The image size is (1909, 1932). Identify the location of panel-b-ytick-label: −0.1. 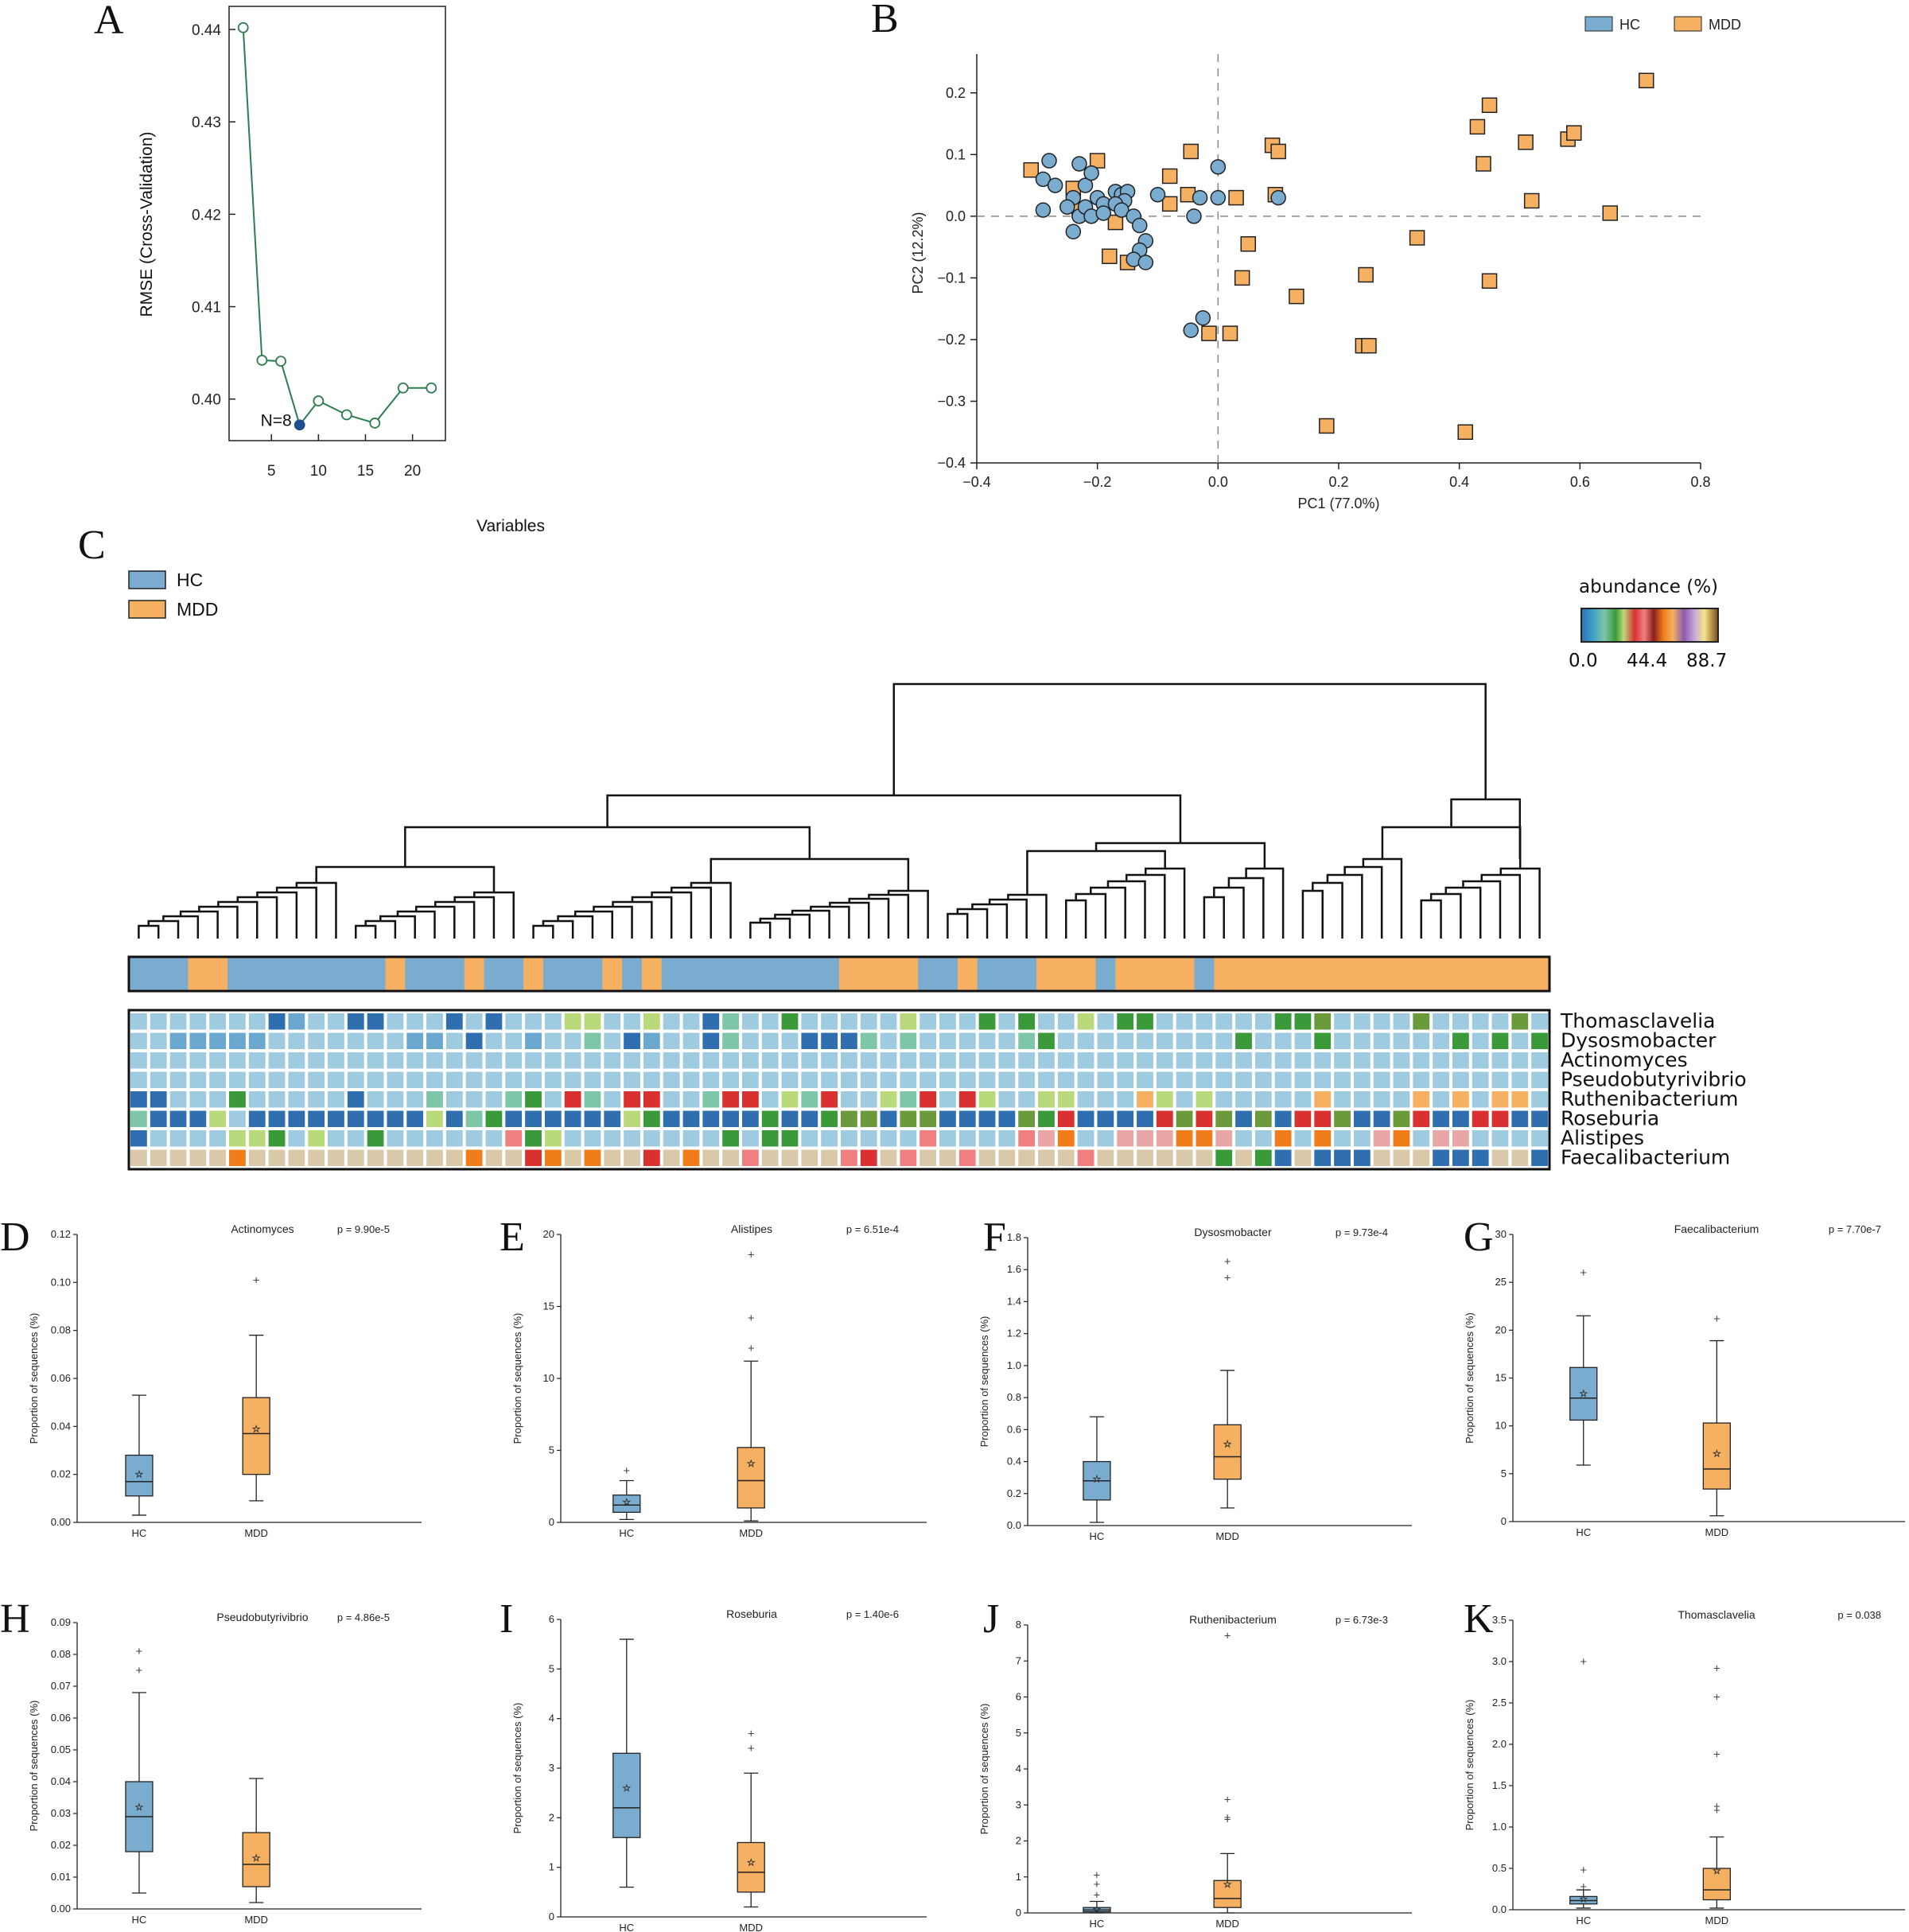
(951, 278).